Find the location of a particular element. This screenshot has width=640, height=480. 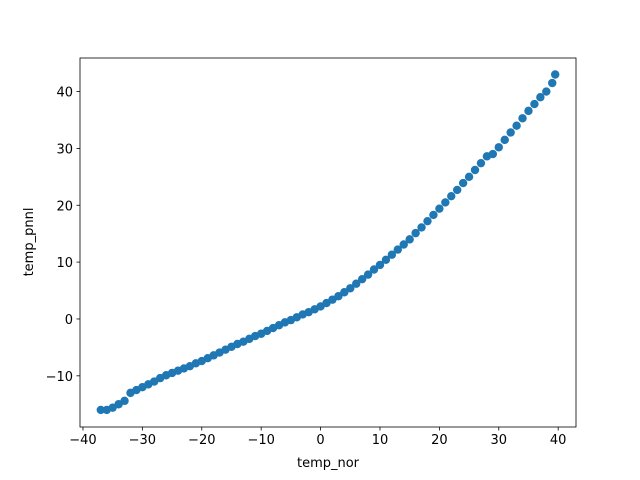

y-tick-label: 0 is located at coordinates (69, 320).